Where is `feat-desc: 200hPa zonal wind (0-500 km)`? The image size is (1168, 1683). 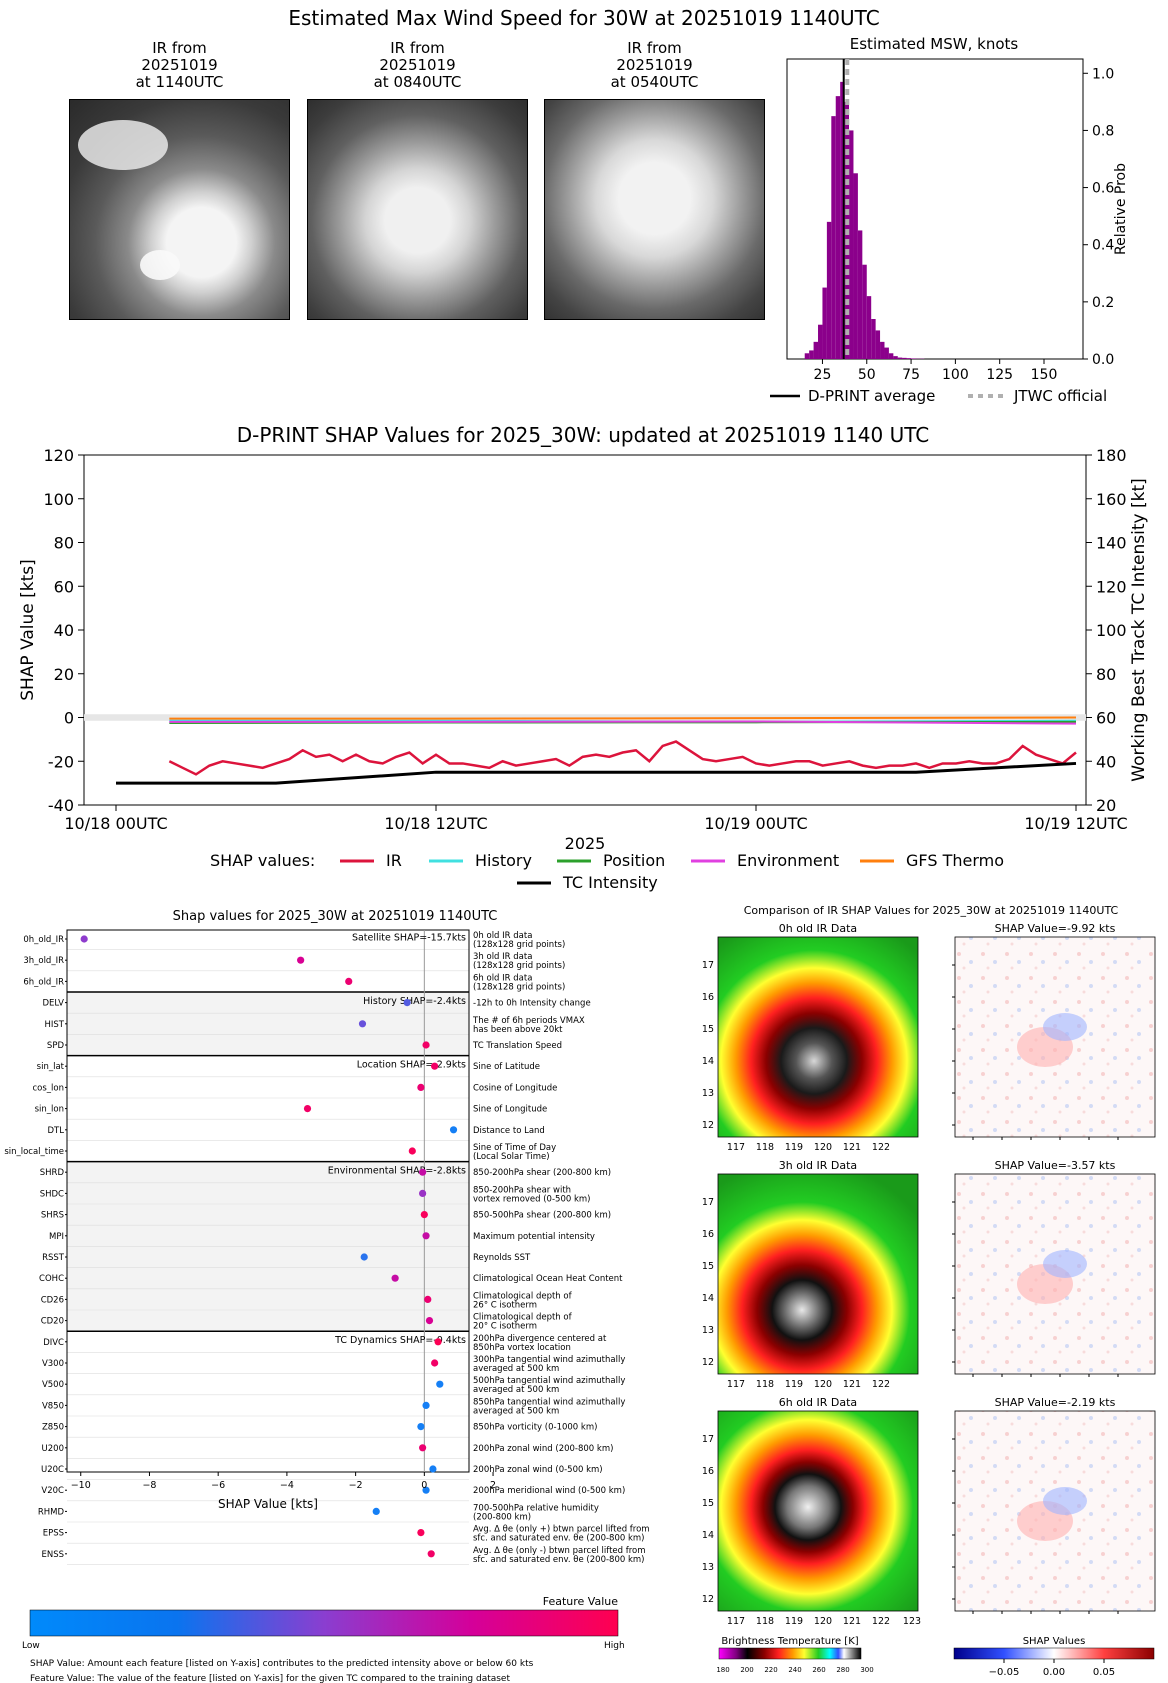 feat-desc: 200hPa zonal wind (0-500 km) is located at coordinates (538, 1470).